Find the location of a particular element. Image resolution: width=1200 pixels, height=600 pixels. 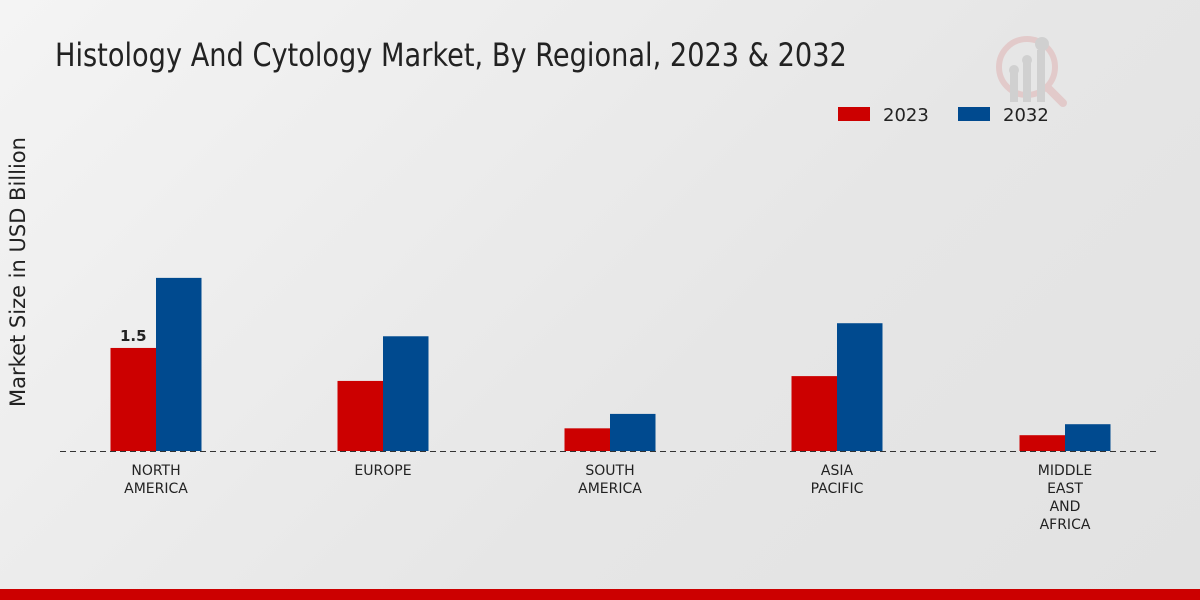

x-tick-label: SOUTH AMERICA is located at coordinates (610, 480).